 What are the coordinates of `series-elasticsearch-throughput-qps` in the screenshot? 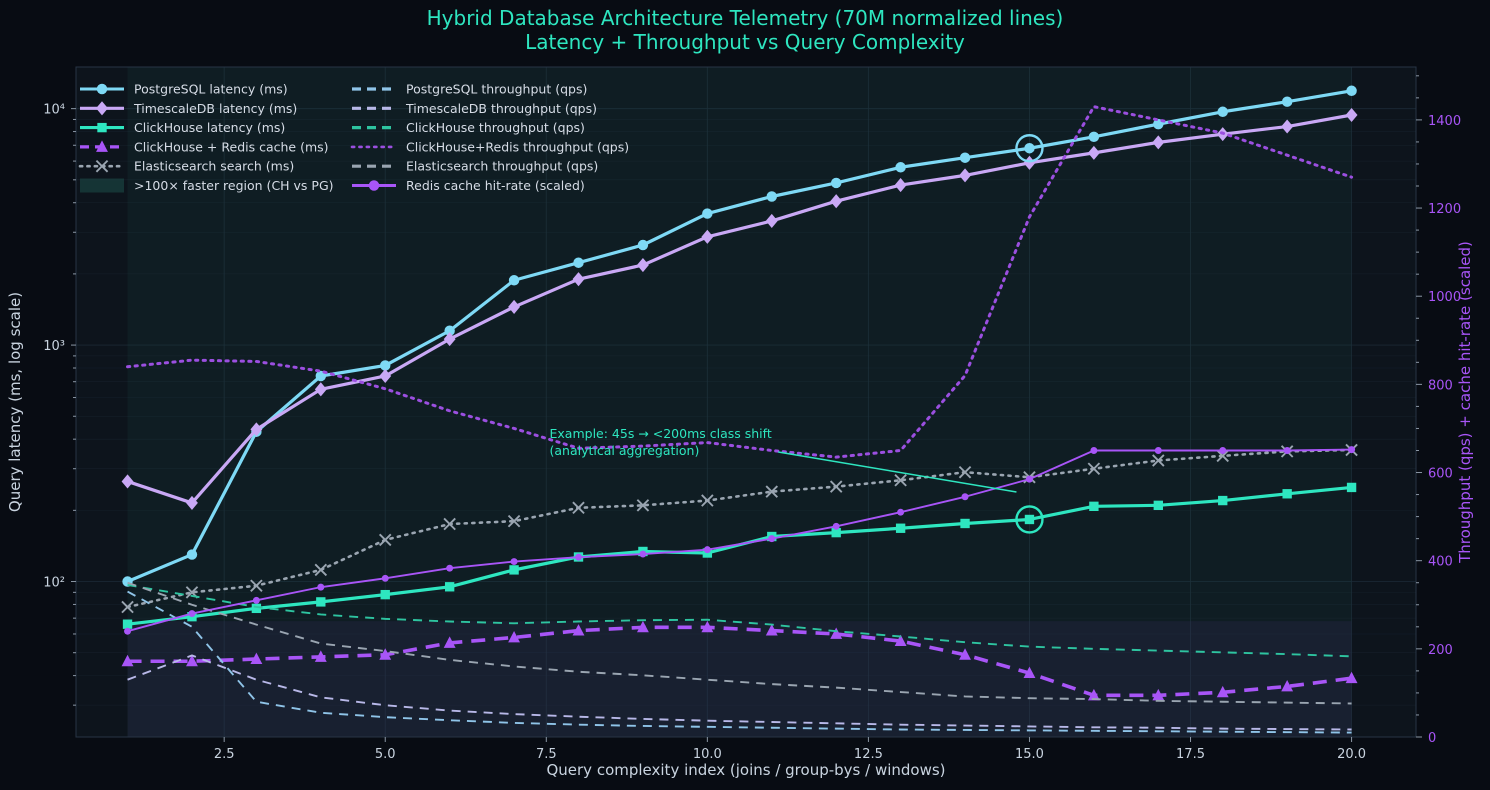 It's located at (739, 643).